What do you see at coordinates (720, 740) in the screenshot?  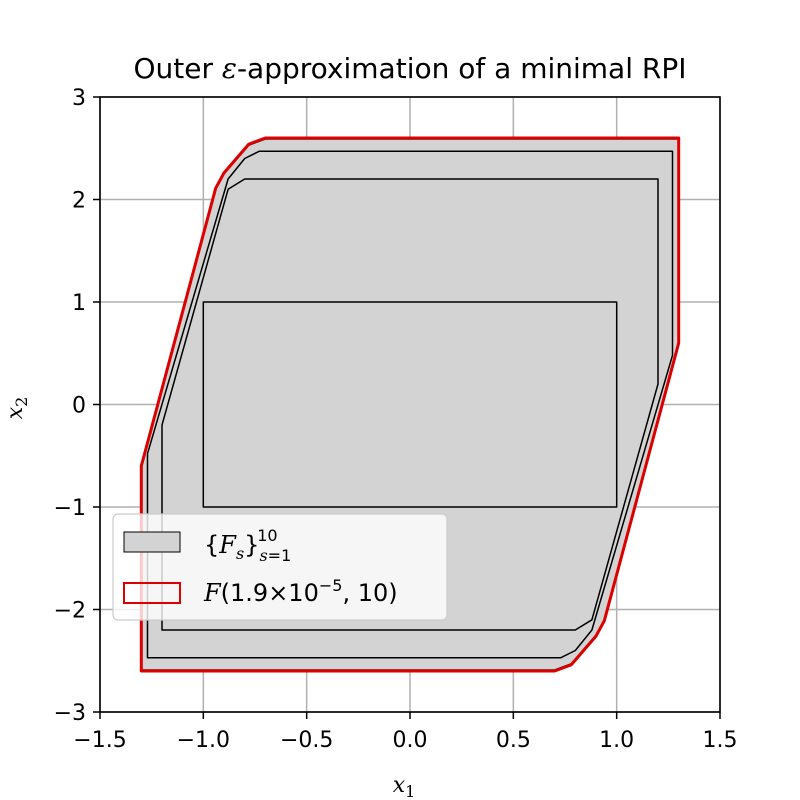 I see `x-tick-label-6: 1.5` at bounding box center [720, 740].